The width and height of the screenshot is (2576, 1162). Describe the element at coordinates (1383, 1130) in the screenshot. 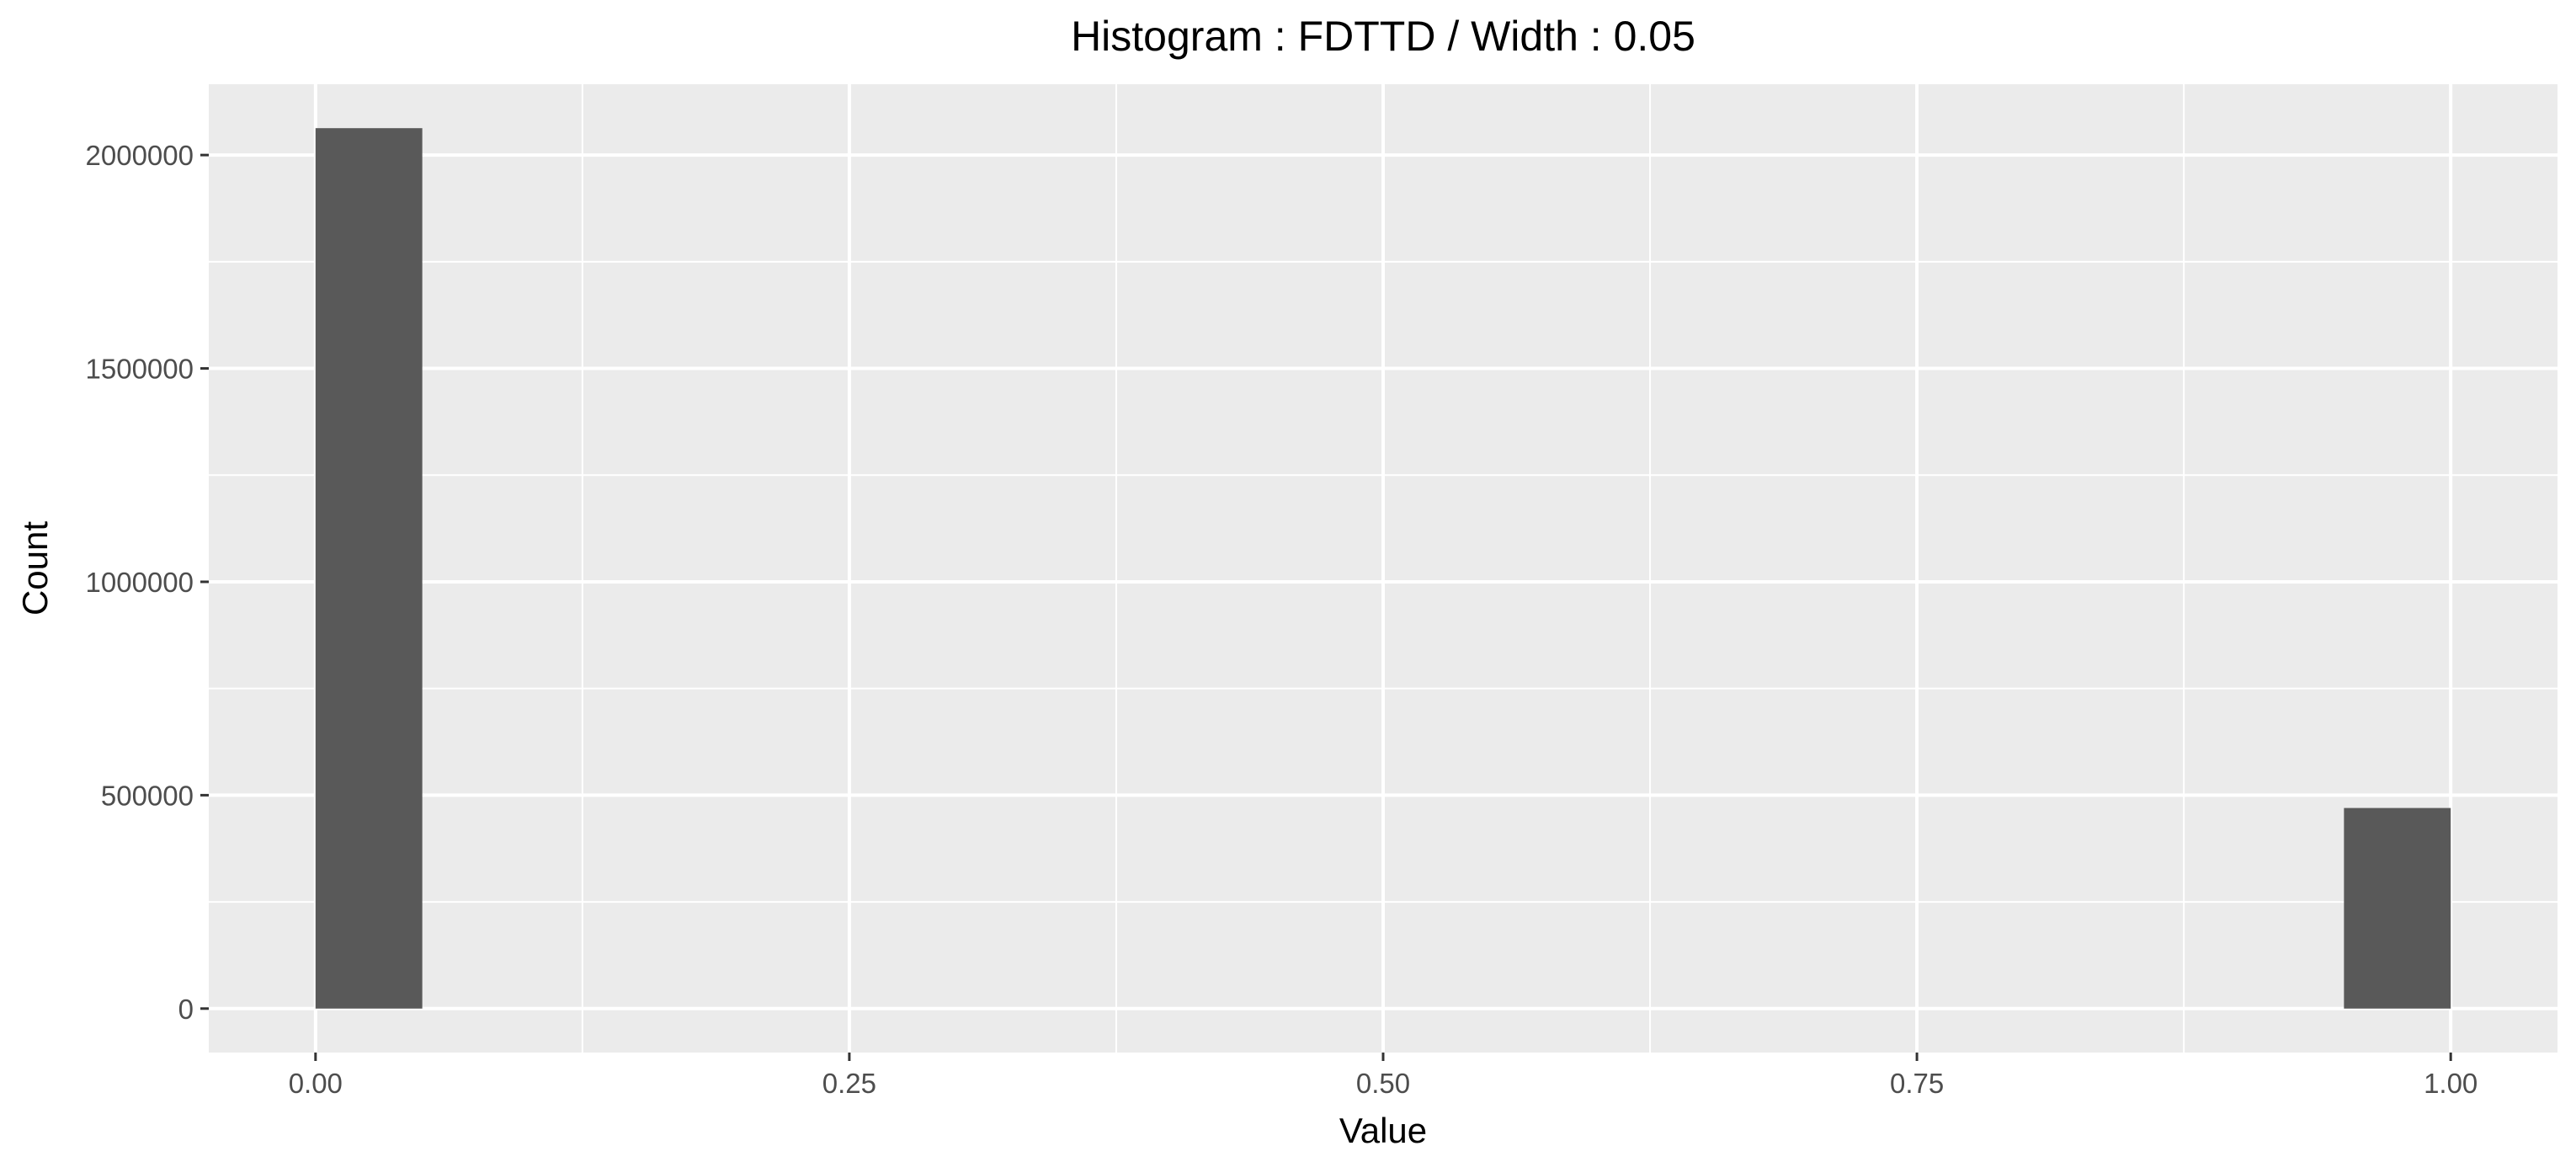

I see `x-axis-title: Value` at that location.